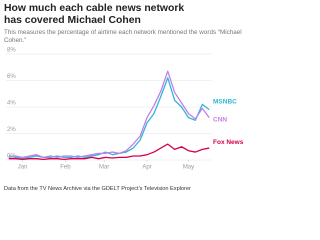  I want to click on series-label: Fox News, so click(228, 142).